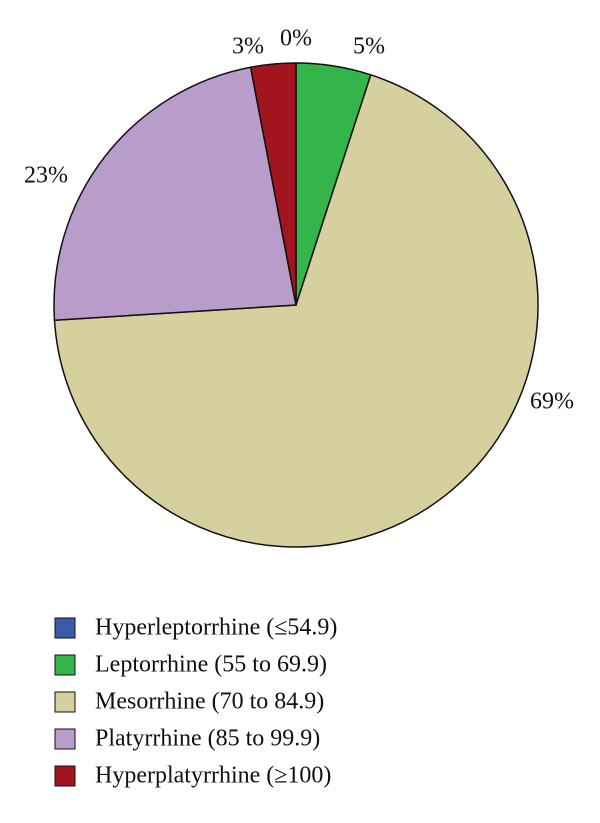  Describe the element at coordinates (213, 776) in the screenshot. I see `legend-label: Hyperplatyrrhine (≥100)` at that location.